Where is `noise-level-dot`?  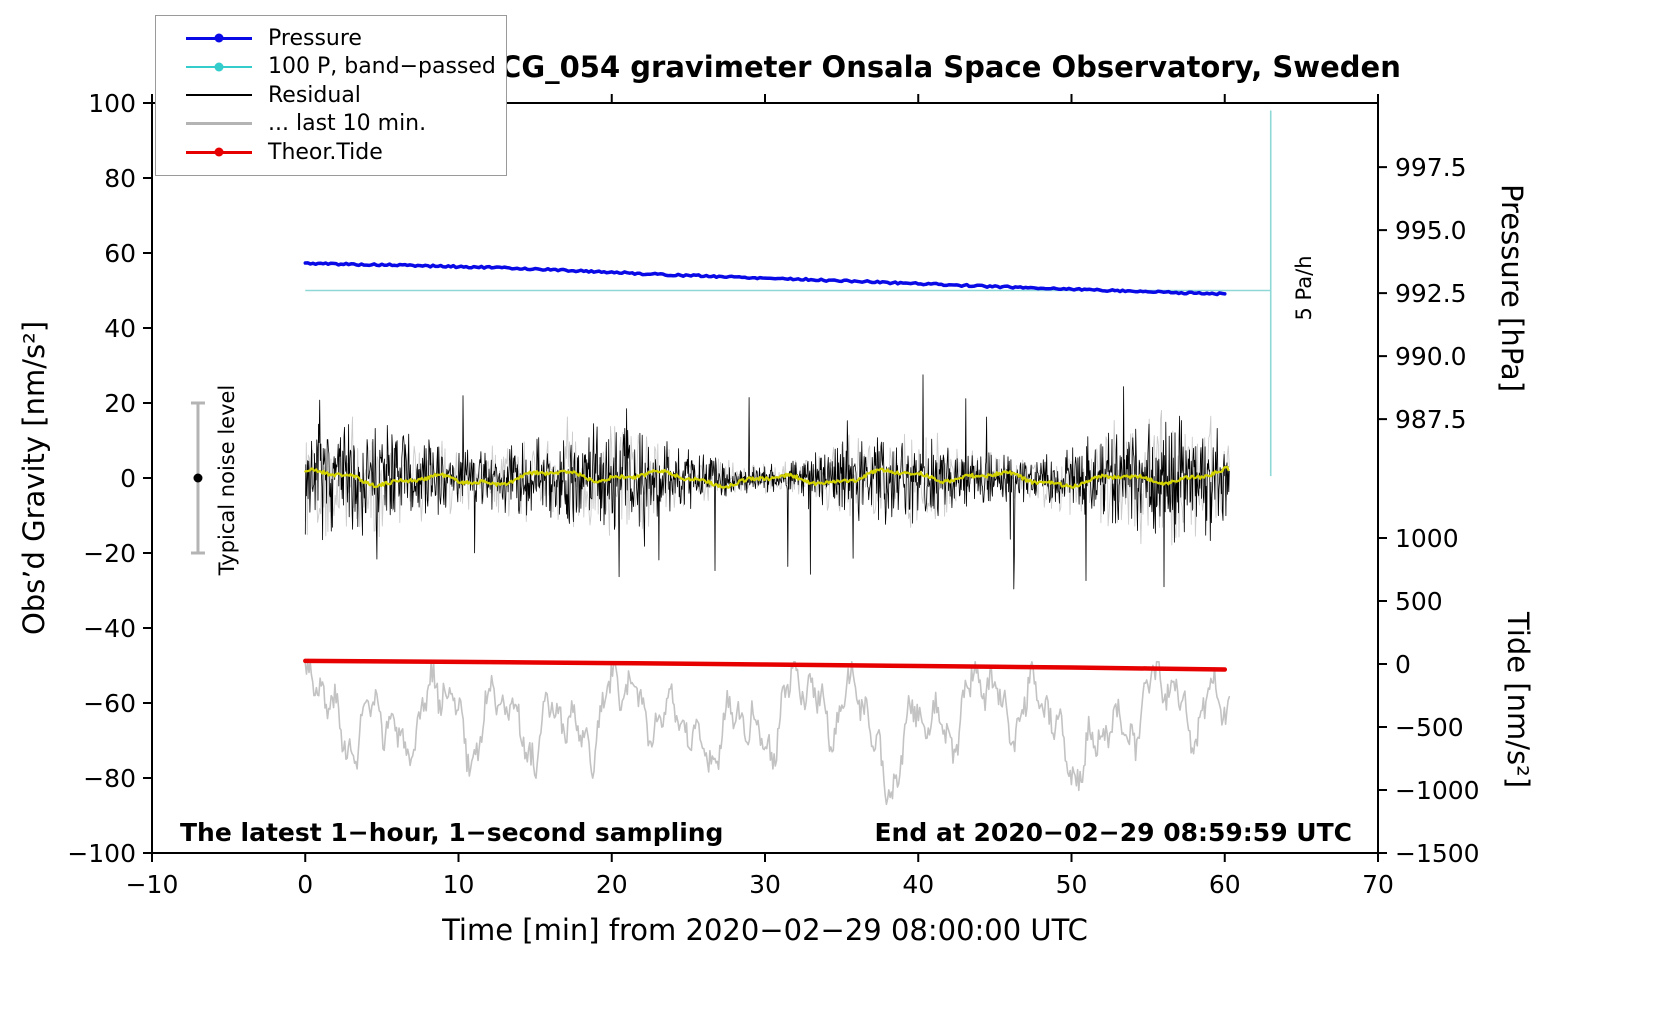
noise-level-dot is located at coordinates (198, 478).